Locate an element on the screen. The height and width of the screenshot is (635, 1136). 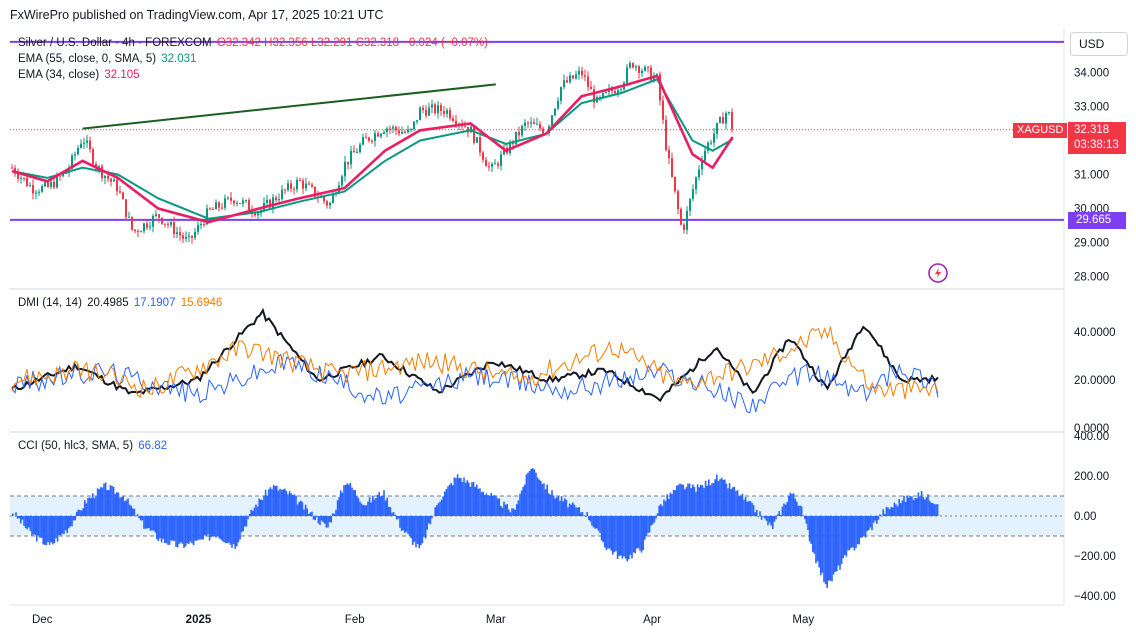
lightning-icon is located at coordinates (938, 273).